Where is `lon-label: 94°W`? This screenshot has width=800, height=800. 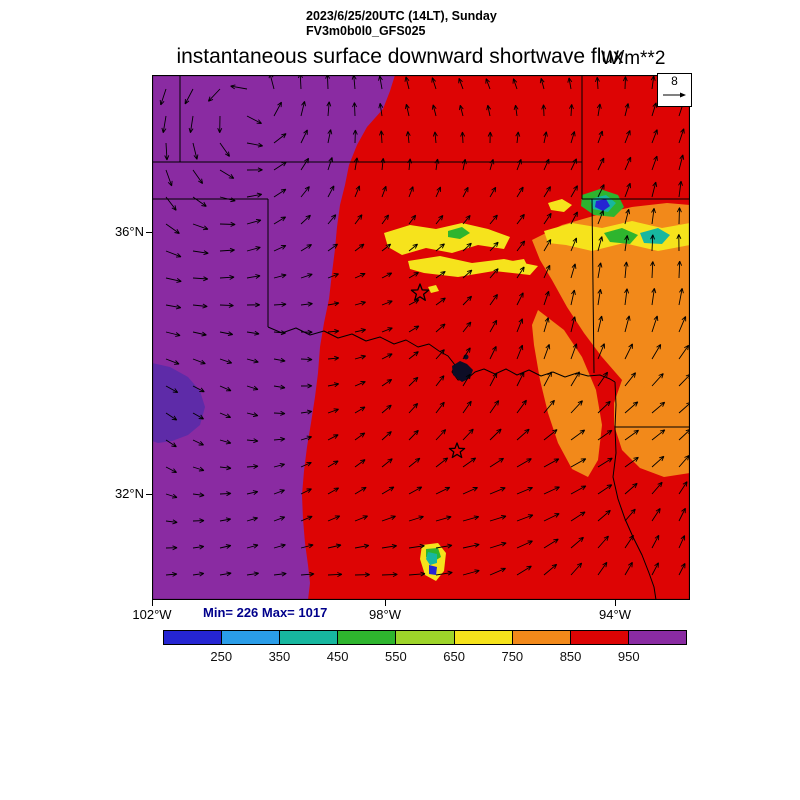 lon-label: 94°W is located at coordinates (615, 614).